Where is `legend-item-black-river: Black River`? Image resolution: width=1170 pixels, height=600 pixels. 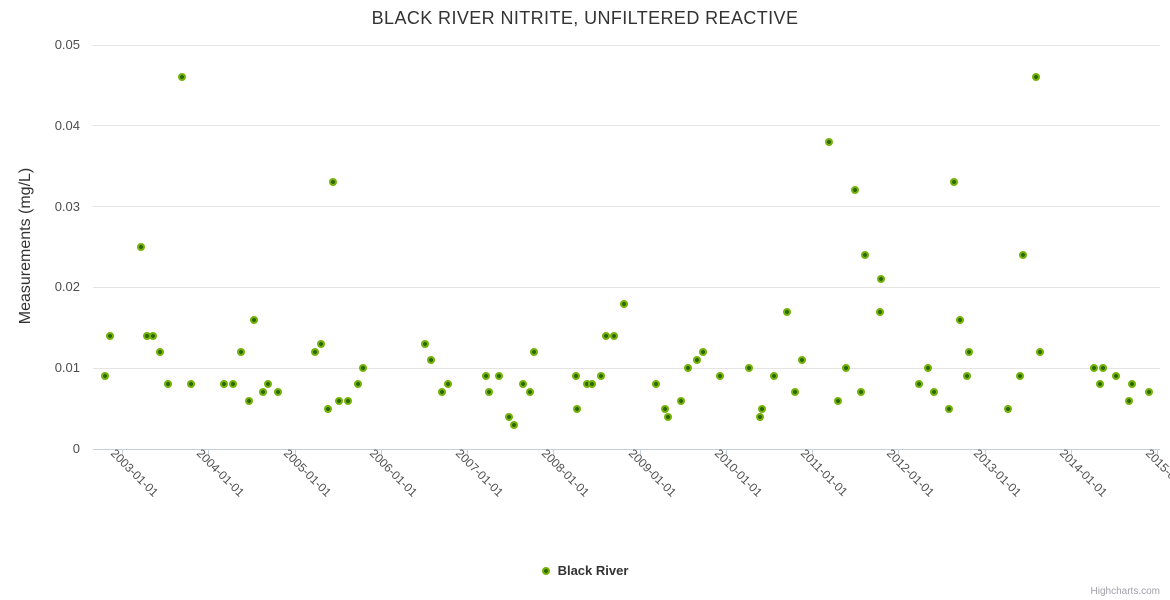
legend-item-black-river: Black River is located at coordinates (584, 570).